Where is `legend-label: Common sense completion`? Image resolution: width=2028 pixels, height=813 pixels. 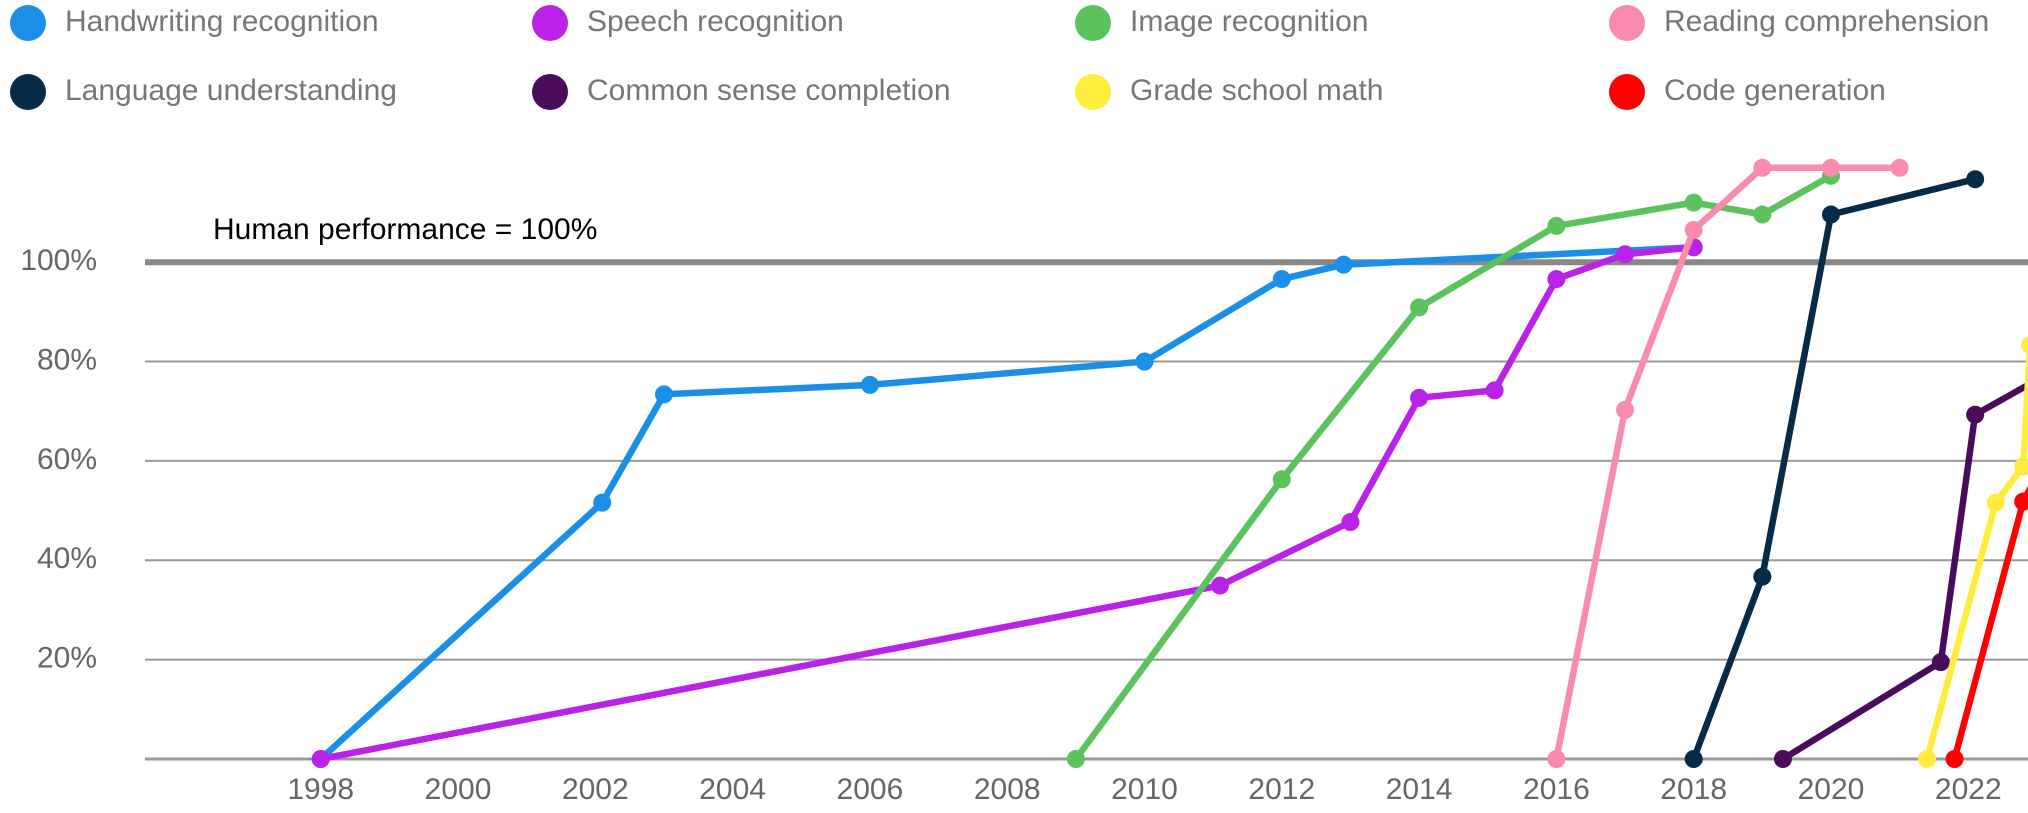 legend-label: Common sense completion is located at coordinates (769, 90).